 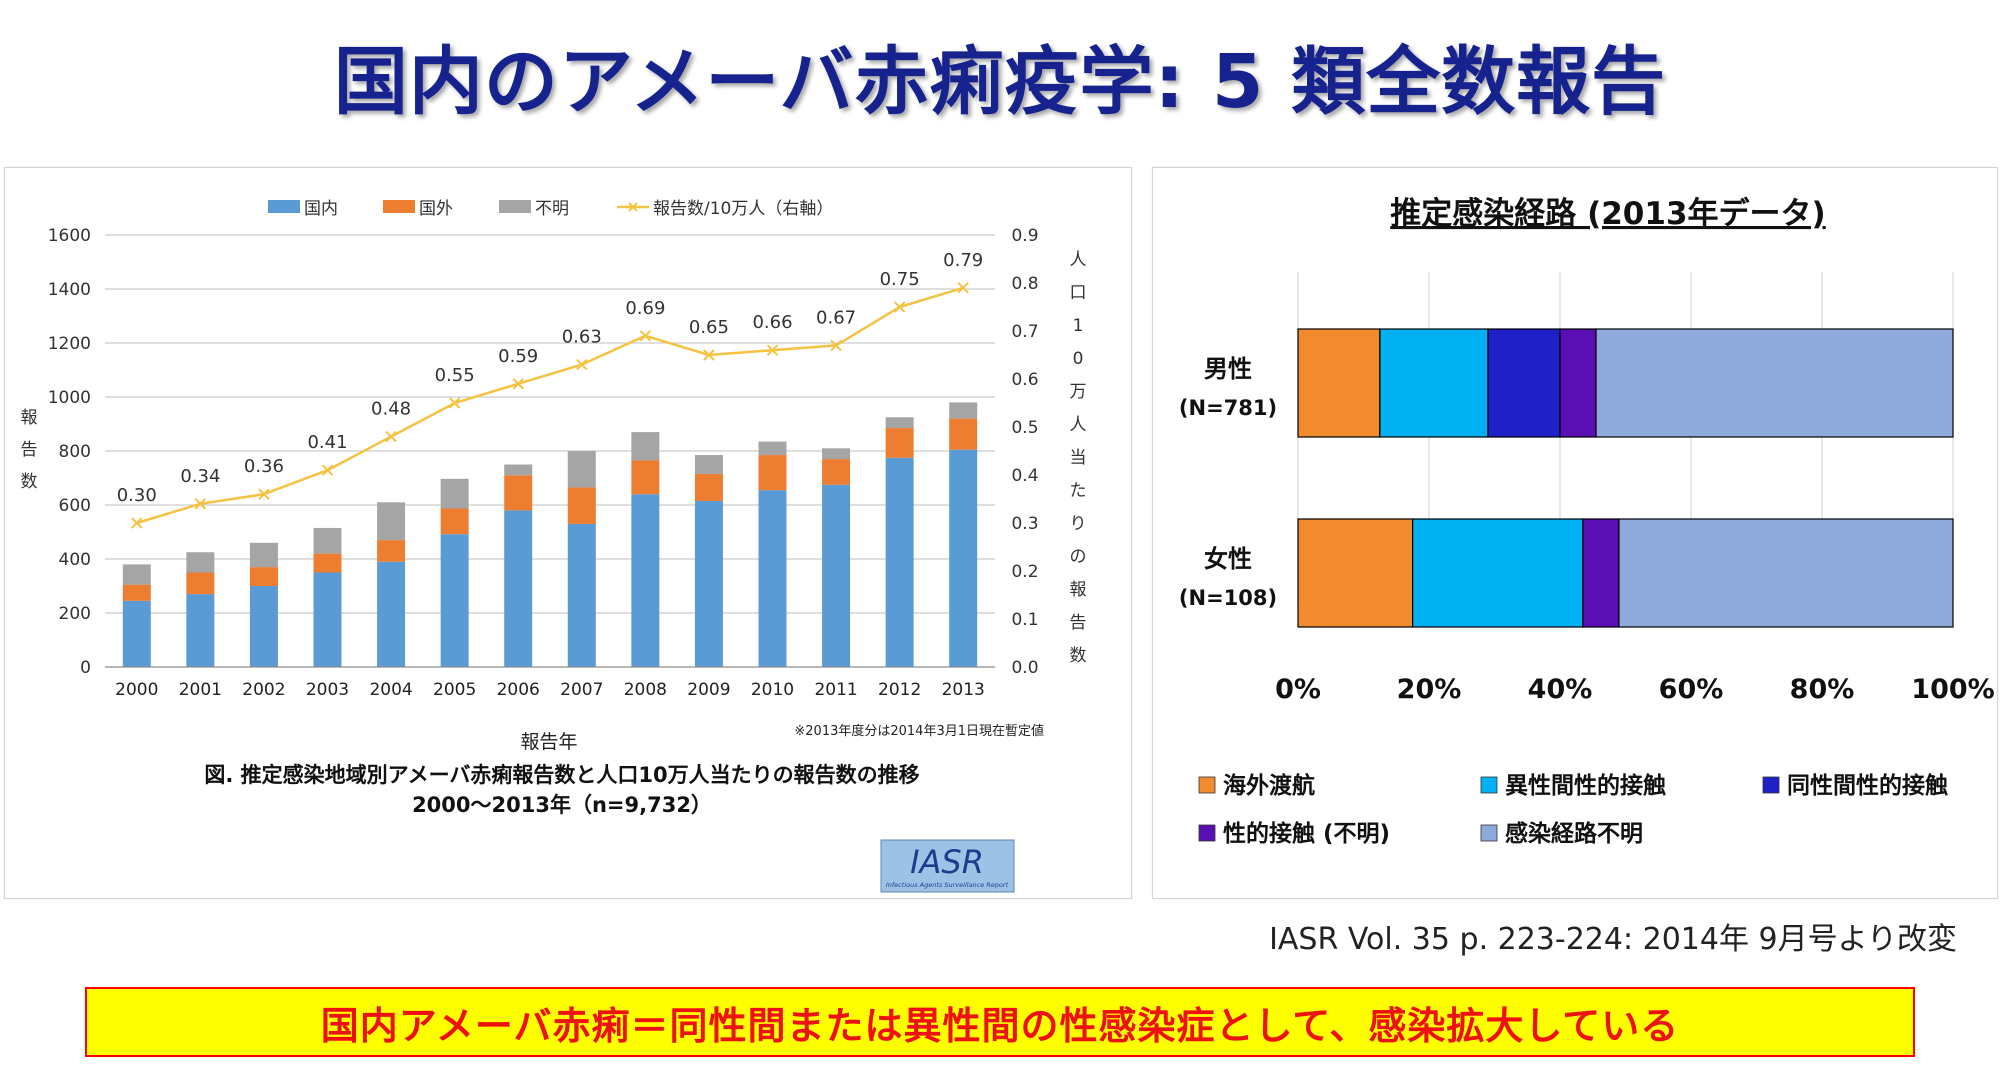 What do you see at coordinates (561, 775) in the screenshot?
I see `figure-caption-line1: 図. 推定感染地域別アメーバ赤痢報告数と人口10万人当たりの報告数の推移` at bounding box center [561, 775].